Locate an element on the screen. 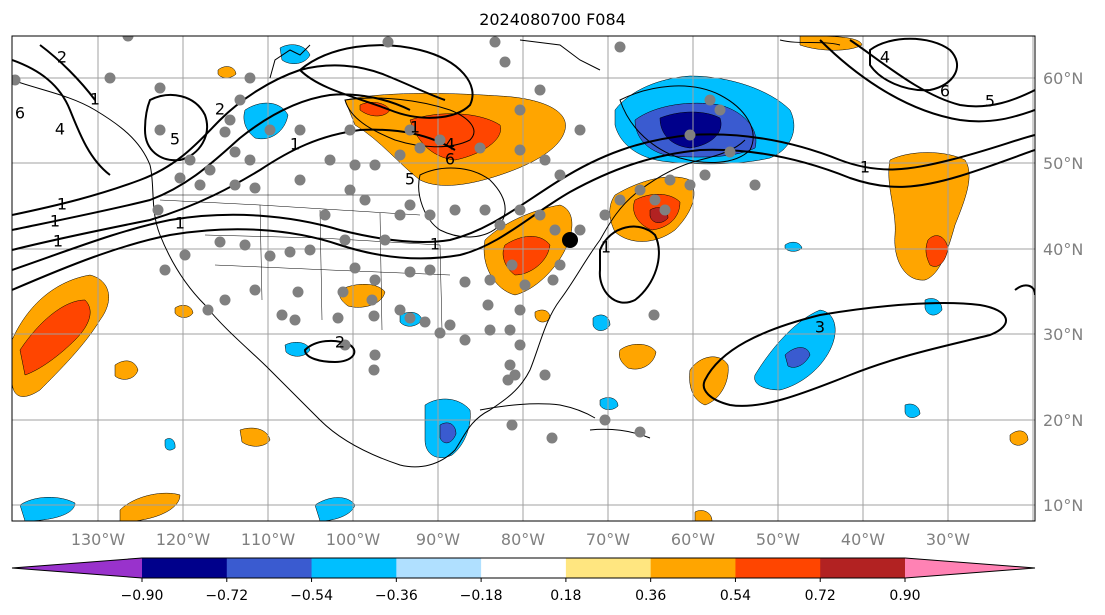 The height and width of the screenshot is (615, 1105). colorbar-tick-label: 0.72 is located at coordinates (820, 596).